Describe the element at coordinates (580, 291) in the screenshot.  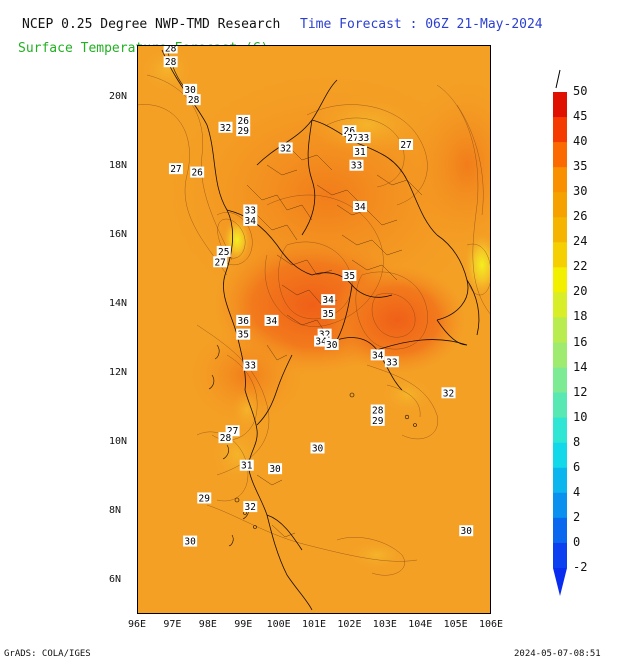
I see `colorbar-tick-label: 20` at that location.